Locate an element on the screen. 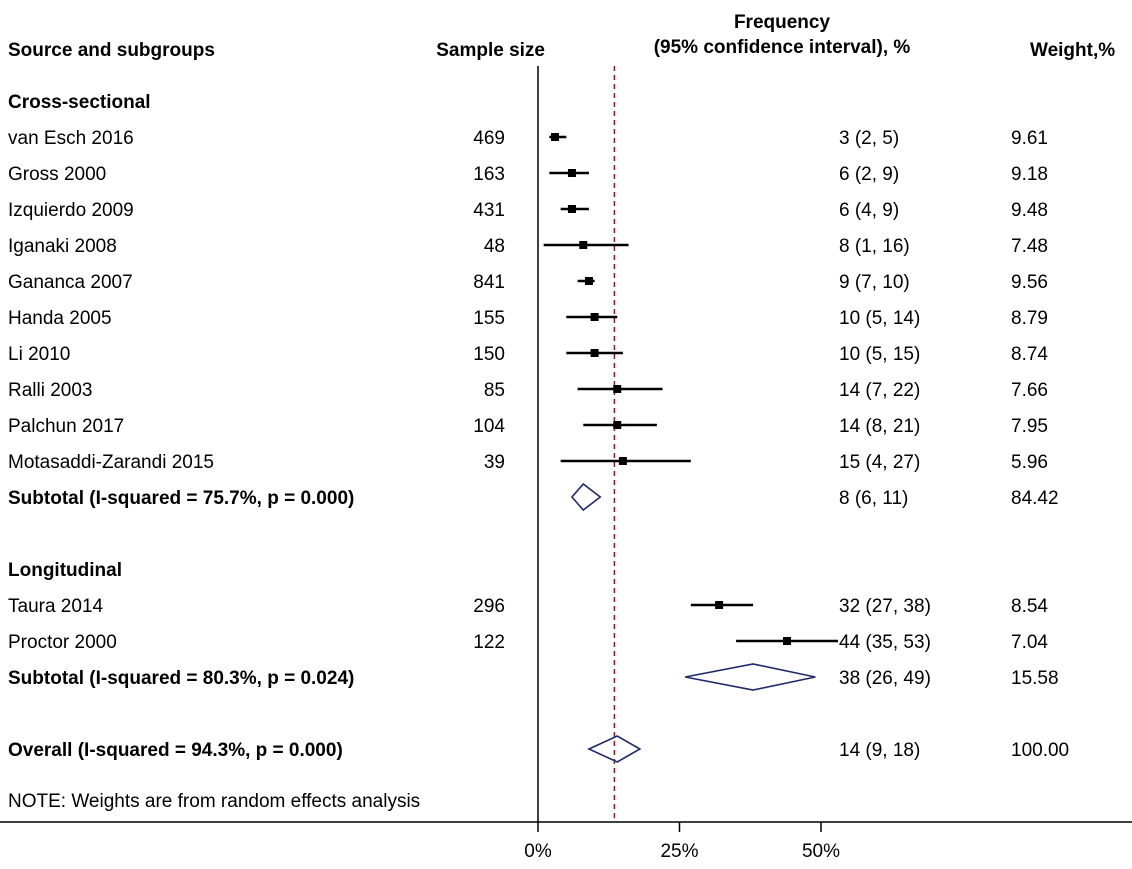  header-sample-label: Sample size is located at coordinates (490, 50).